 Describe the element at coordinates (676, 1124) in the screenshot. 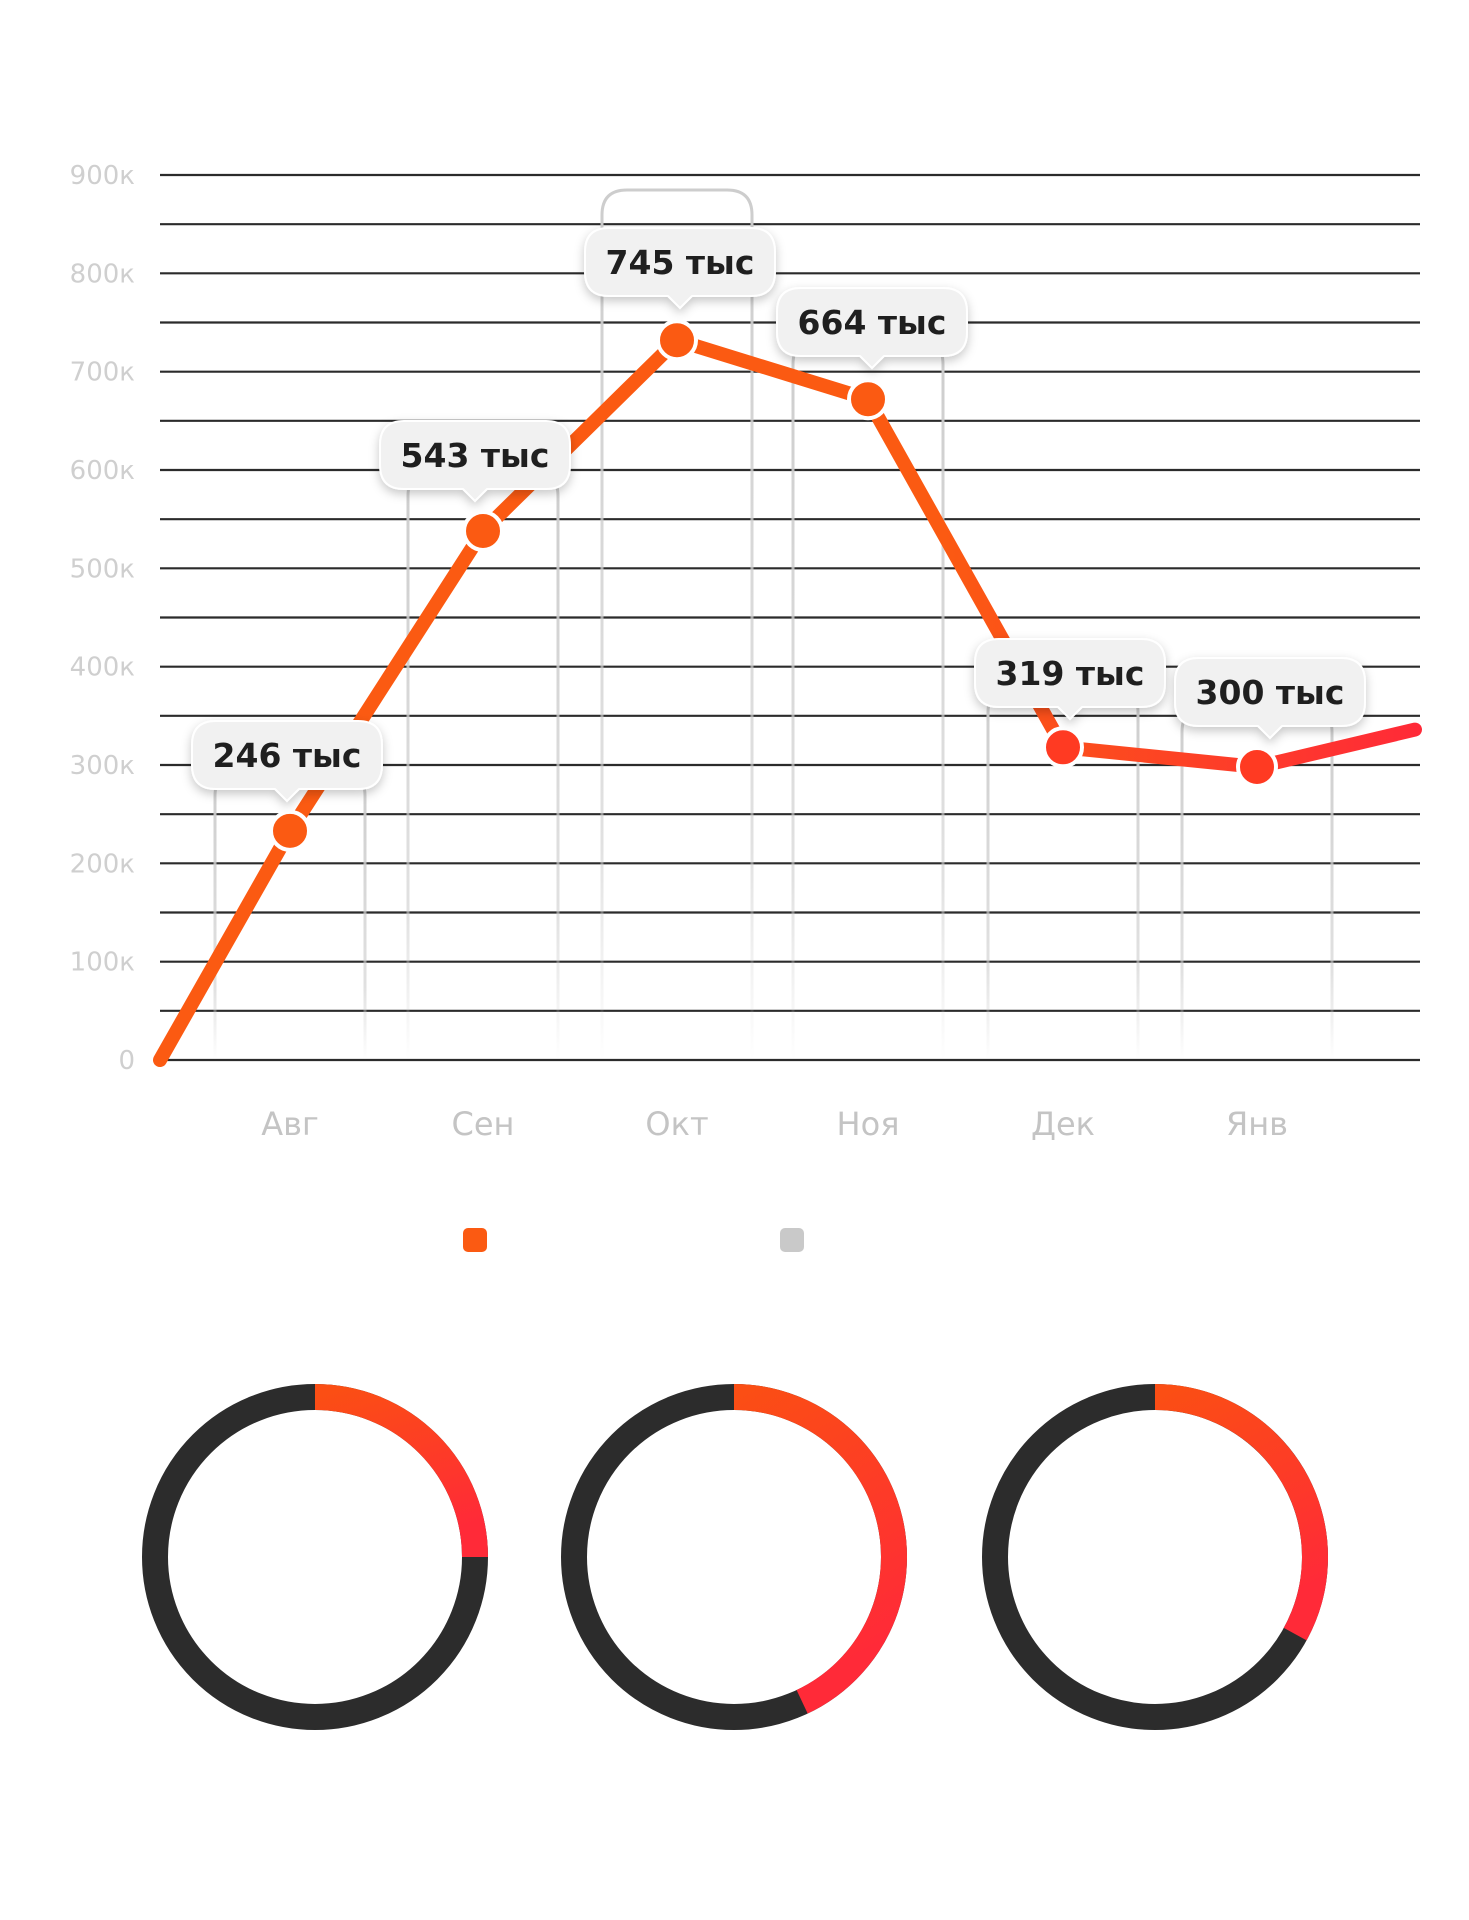

I see `x-tick-label: Окт` at that location.